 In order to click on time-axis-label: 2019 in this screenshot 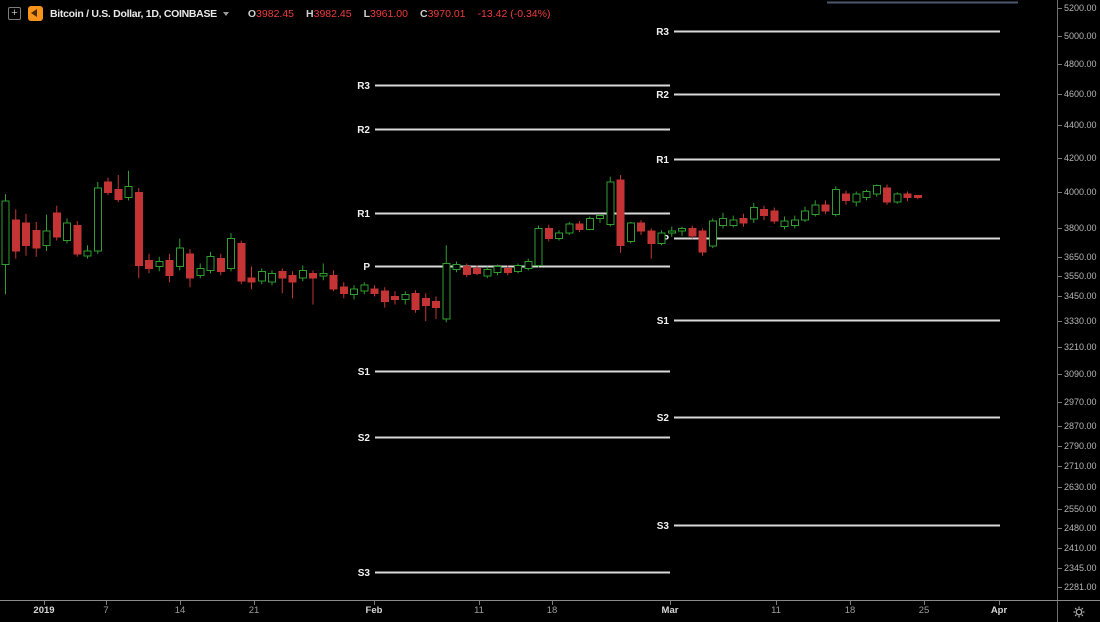, I will do `click(44, 610)`.